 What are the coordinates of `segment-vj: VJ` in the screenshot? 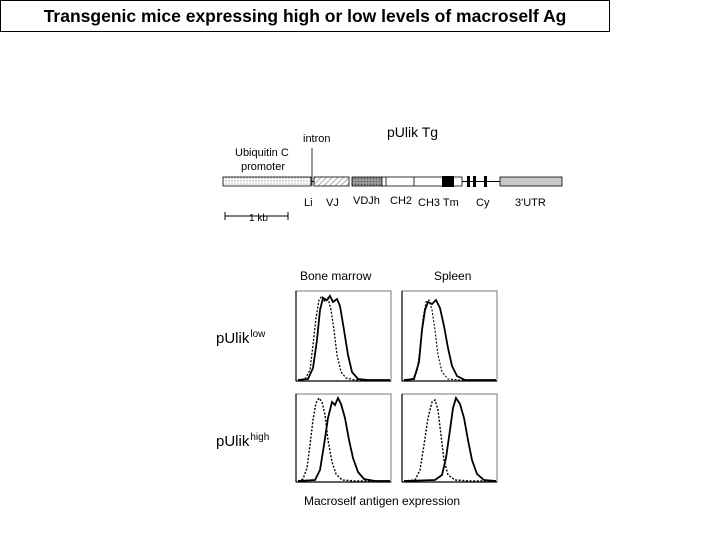 It's located at (332, 203).